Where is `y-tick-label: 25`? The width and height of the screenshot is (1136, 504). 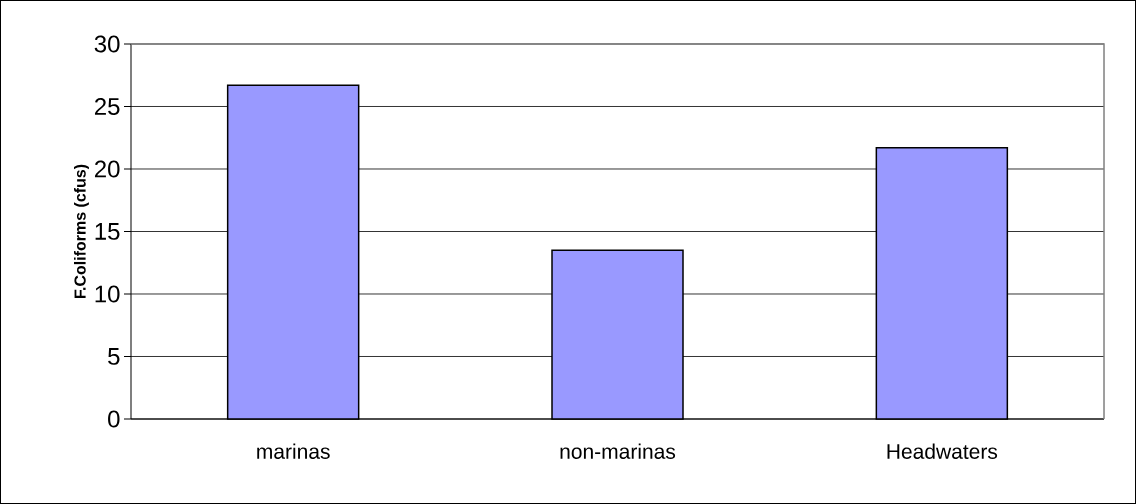 y-tick-label: 25 is located at coordinates (107, 106).